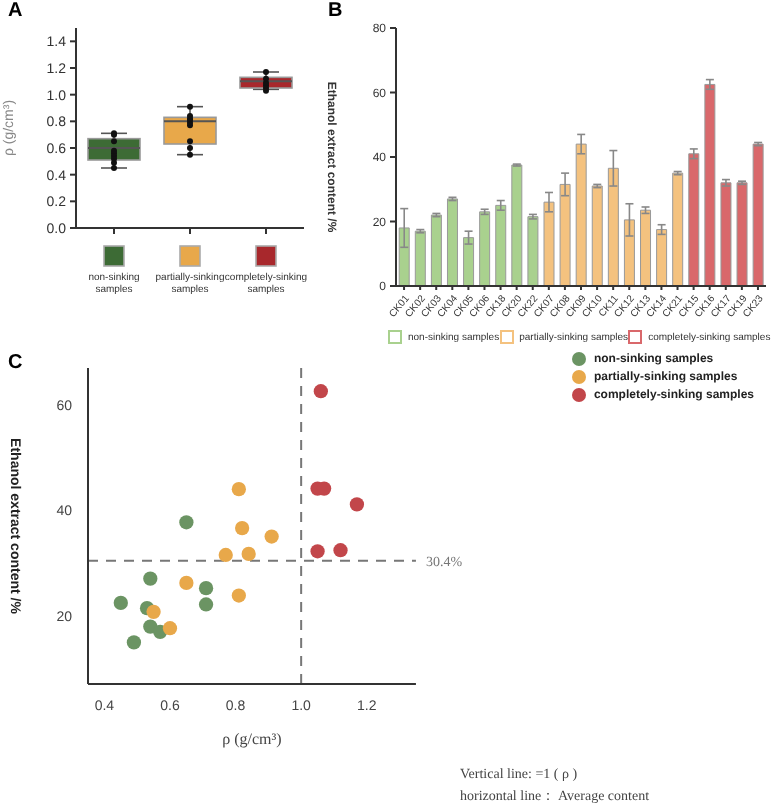 Image resolution: width=774 pixels, height=812 pixels. I want to click on x-axis-title: ρ (g/cm³), so click(252, 739).